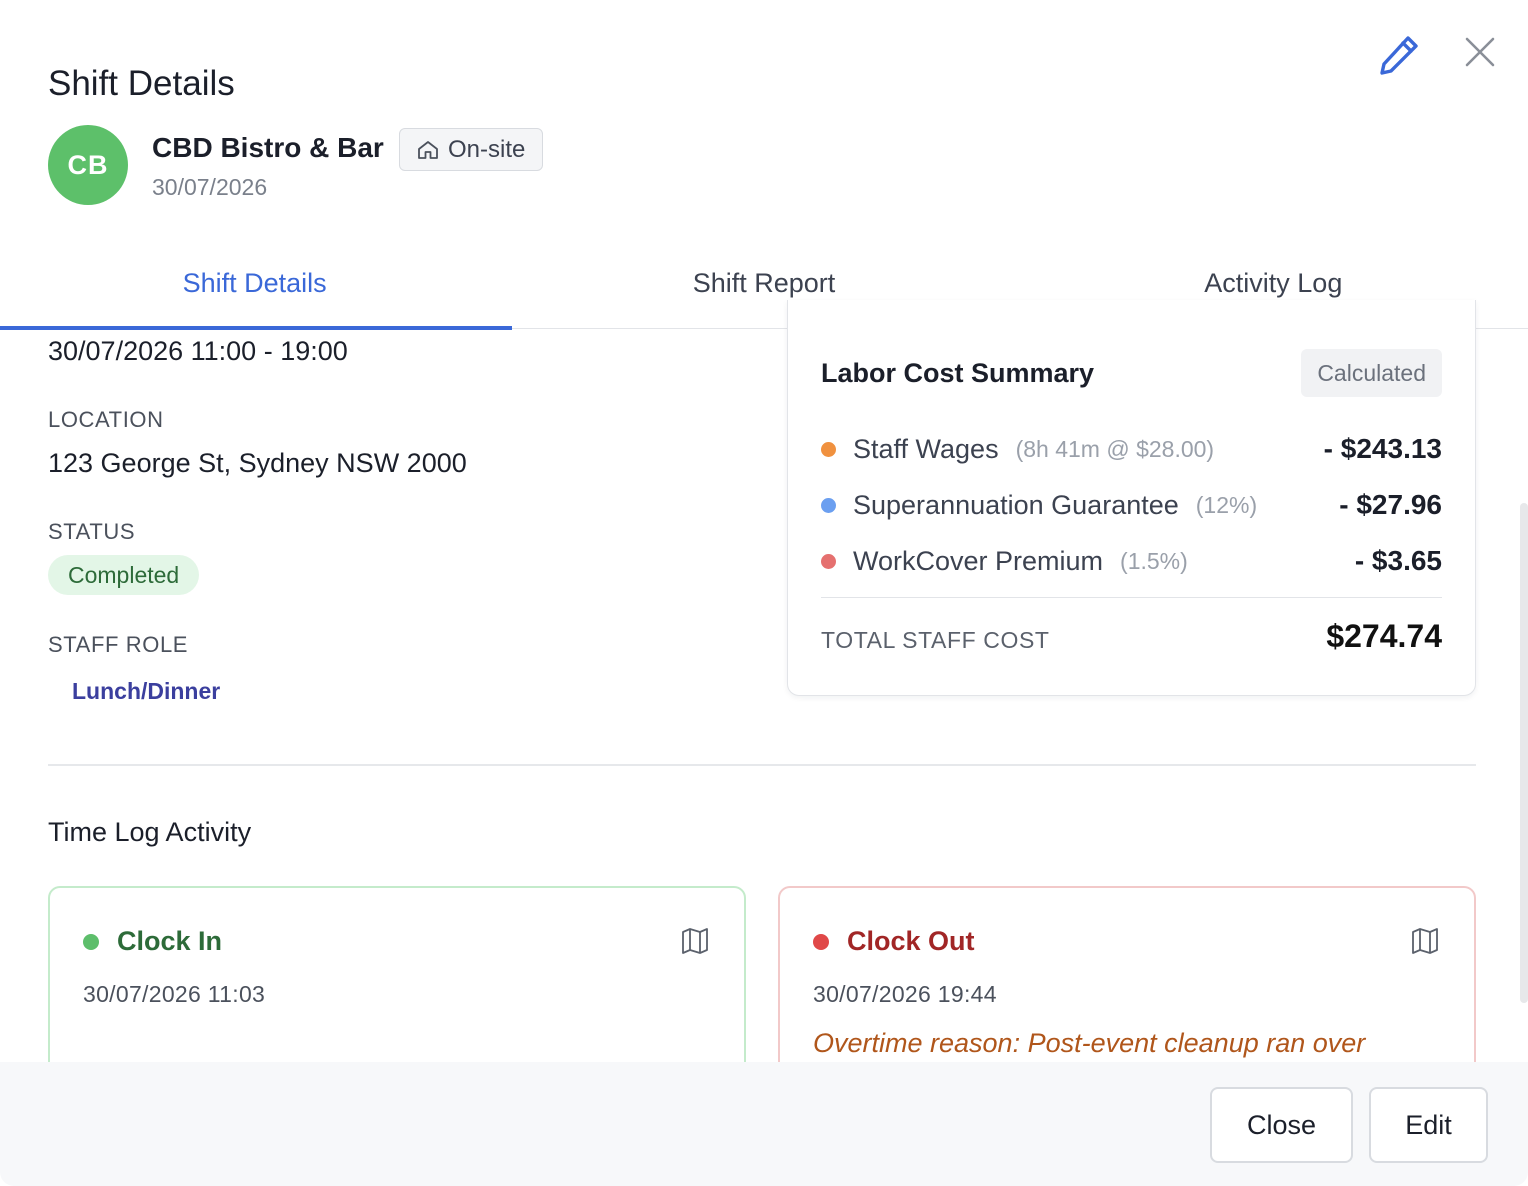  Describe the element at coordinates (911, 941) in the screenshot. I see `clock-out-label: Clock Out` at that location.